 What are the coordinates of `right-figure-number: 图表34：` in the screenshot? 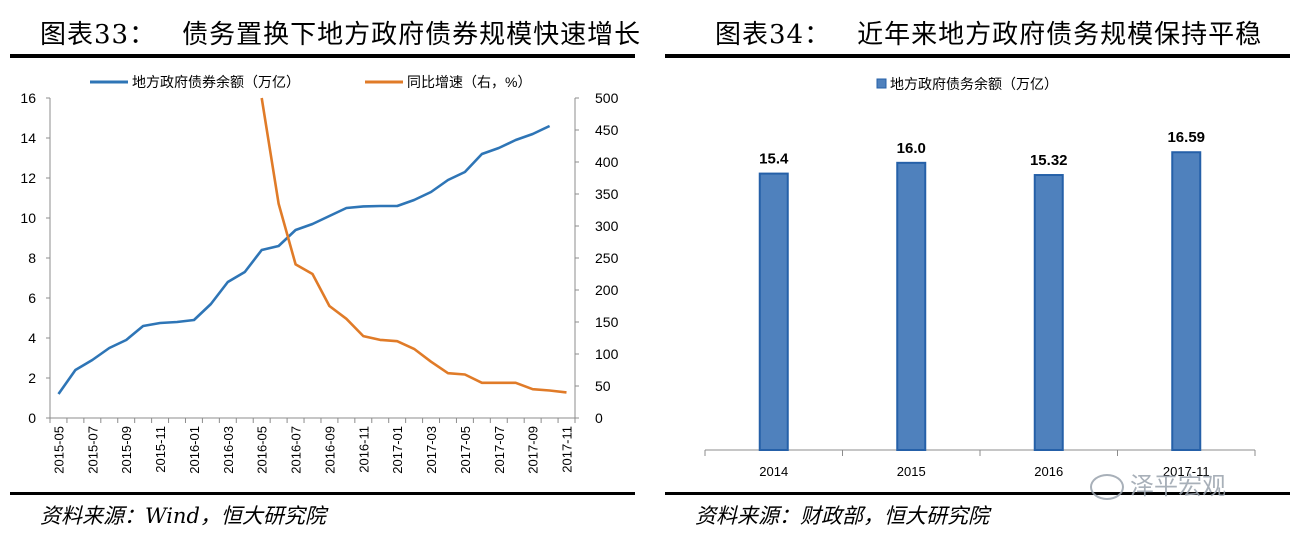 It's located at (773, 35).